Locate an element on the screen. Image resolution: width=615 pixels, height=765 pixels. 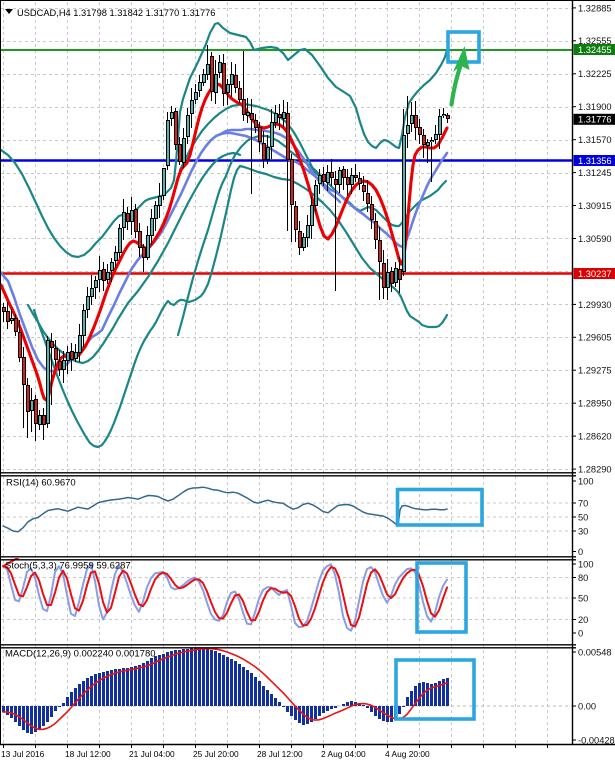
svg-text: 1.29275 is located at coordinates (595, 371).